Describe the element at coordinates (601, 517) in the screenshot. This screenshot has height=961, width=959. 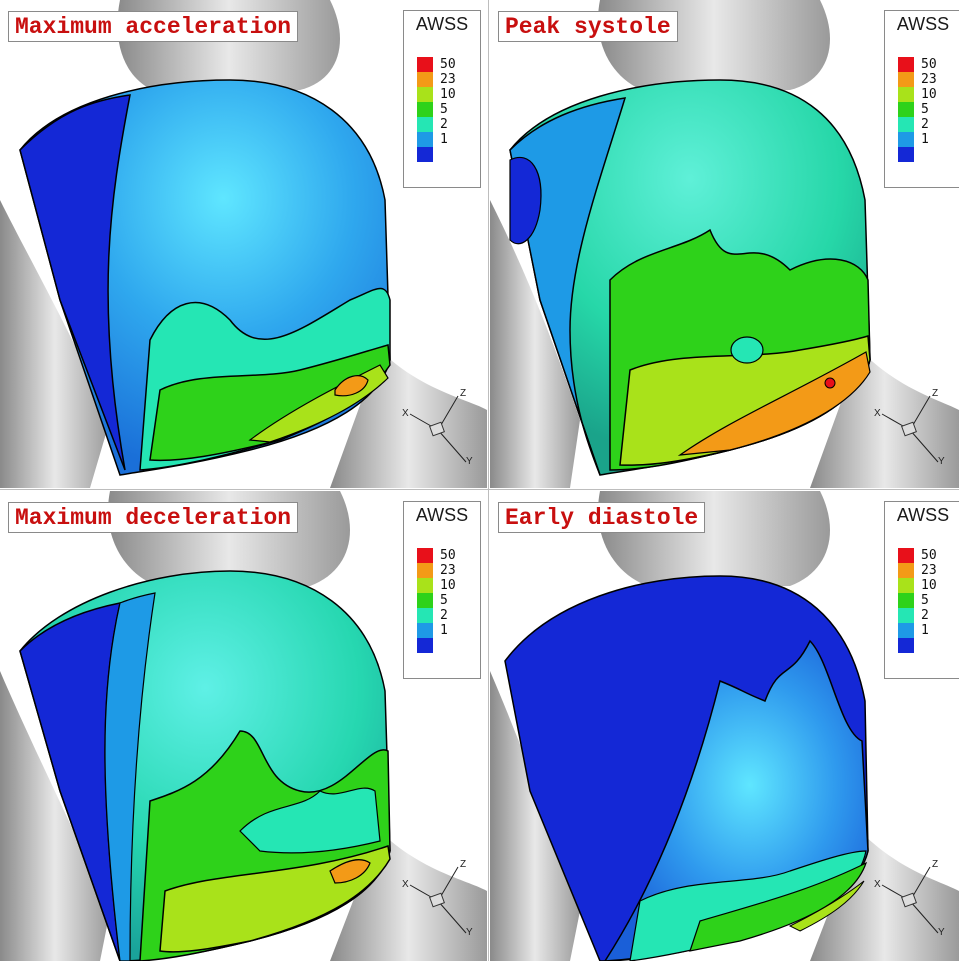
I see `panel-title: Early diastole` at that location.